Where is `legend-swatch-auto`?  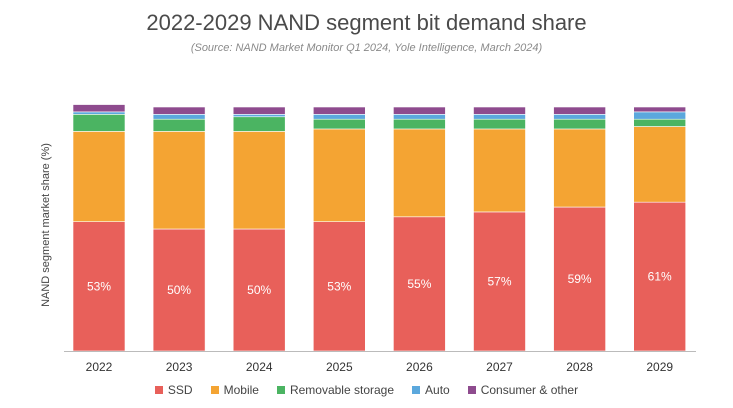
legend-swatch-auto is located at coordinates (416, 390).